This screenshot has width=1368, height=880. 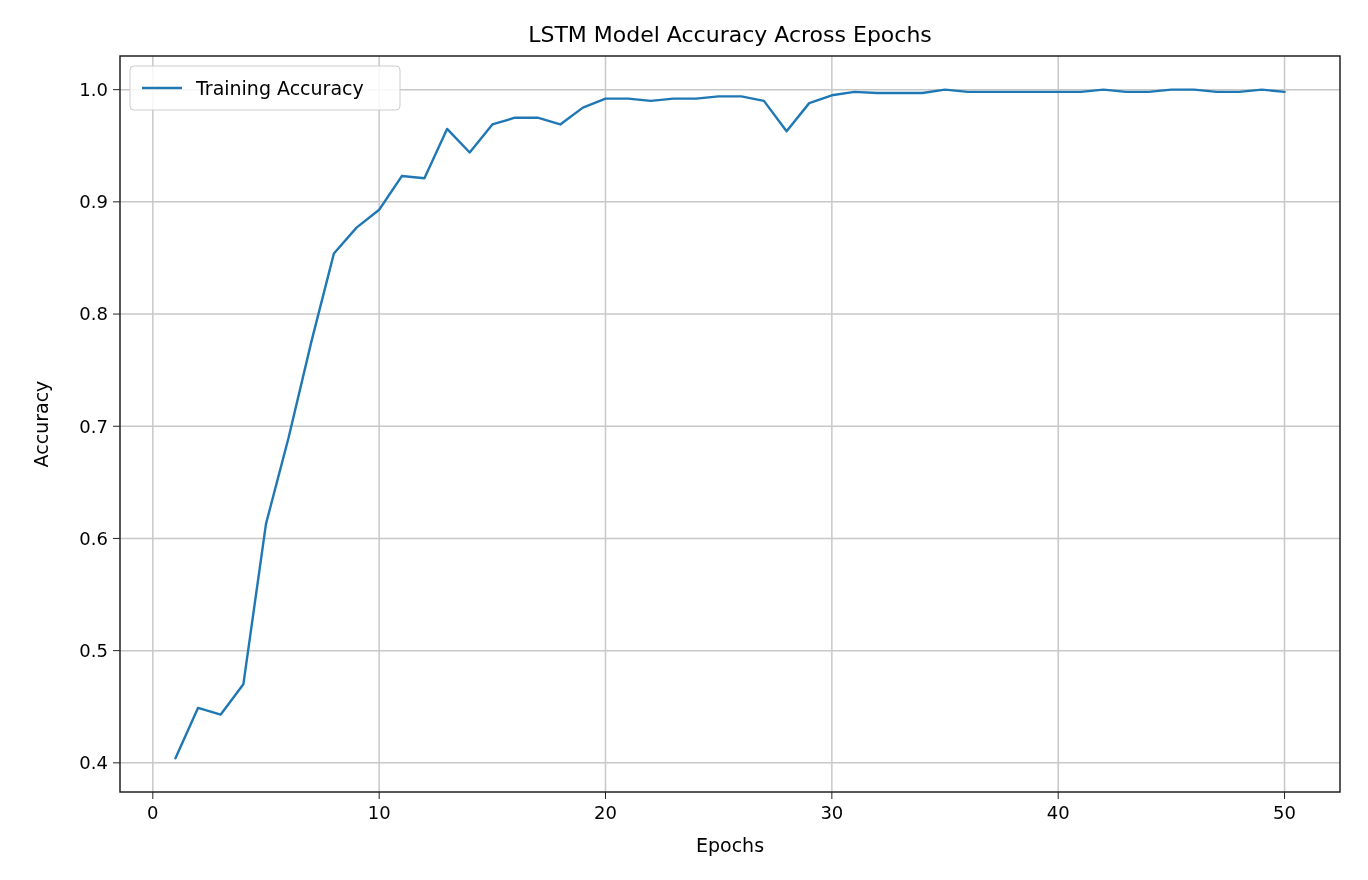 What do you see at coordinates (93, 202) in the screenshot?
I see `y-tick-label: 0.9` at bounding box center [93, 202].